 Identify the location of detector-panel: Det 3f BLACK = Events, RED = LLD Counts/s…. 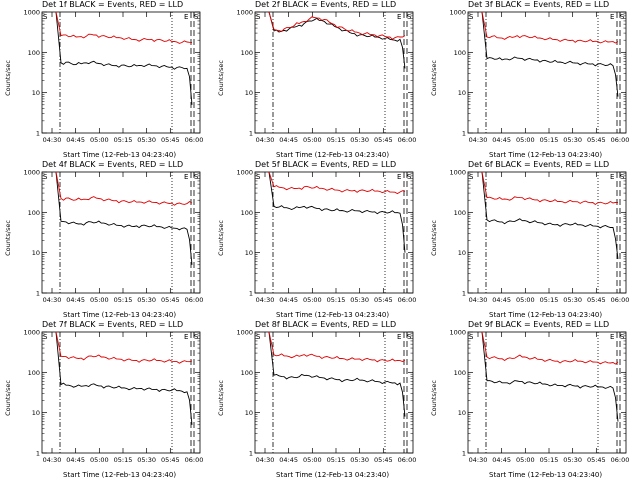
(532, 80).